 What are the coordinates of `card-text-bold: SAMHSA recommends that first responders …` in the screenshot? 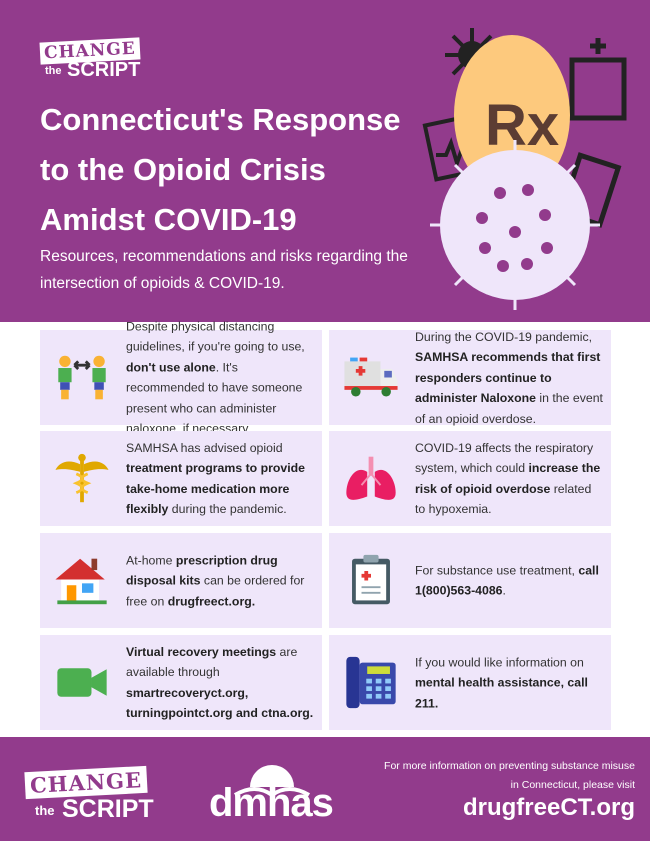 It's located at (508, 377).